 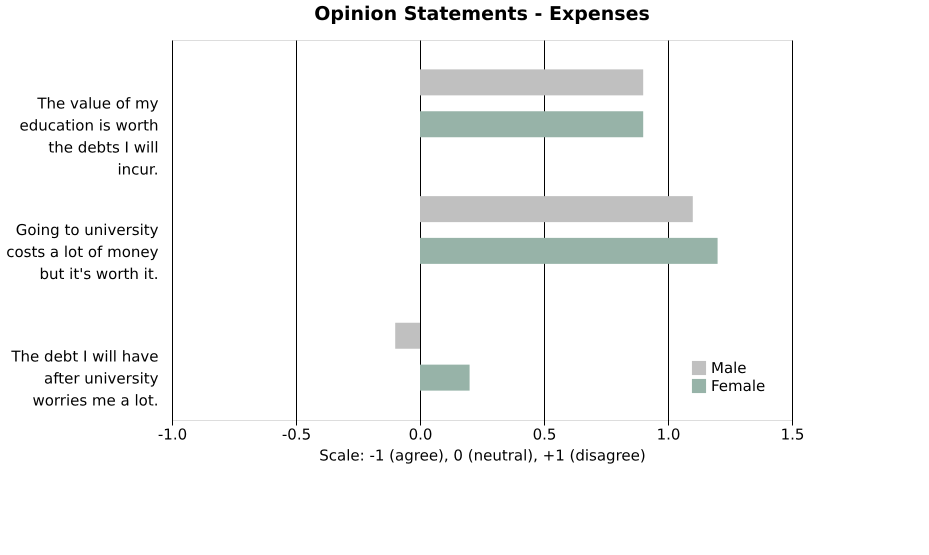 I want to click on y-tick-label: The value of my education is worth the debts I will incur., so click(x=89, y=136).